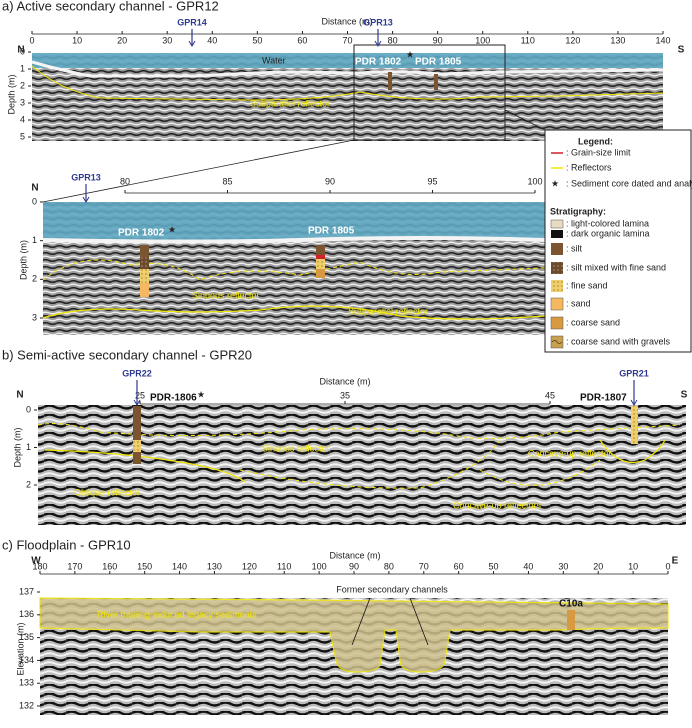  What do you see at coordinates (26, 660) in the screenshot?
I see `y-tick-label: 134` at bounding box center [26, 660].